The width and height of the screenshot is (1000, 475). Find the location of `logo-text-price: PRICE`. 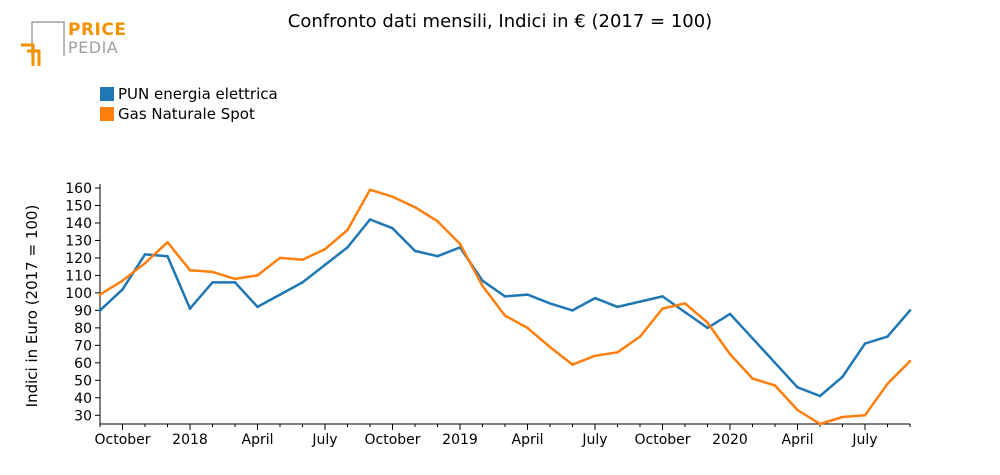

logo-text-price: PRICE is located at coordinates (97, 30).